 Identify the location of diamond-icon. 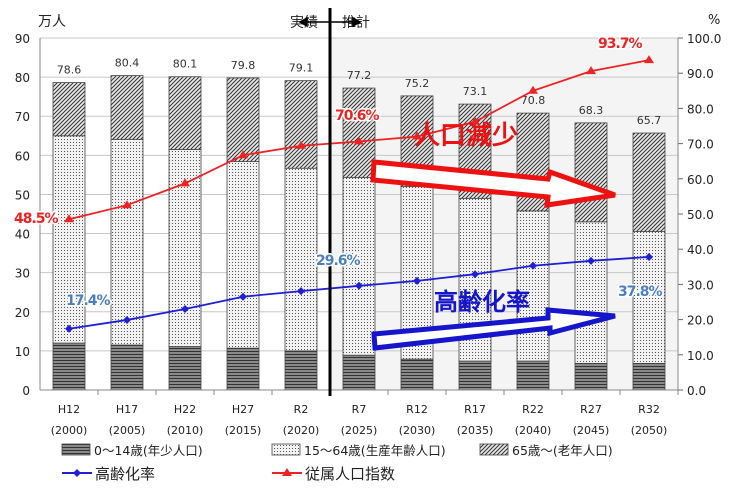
(77, 473).